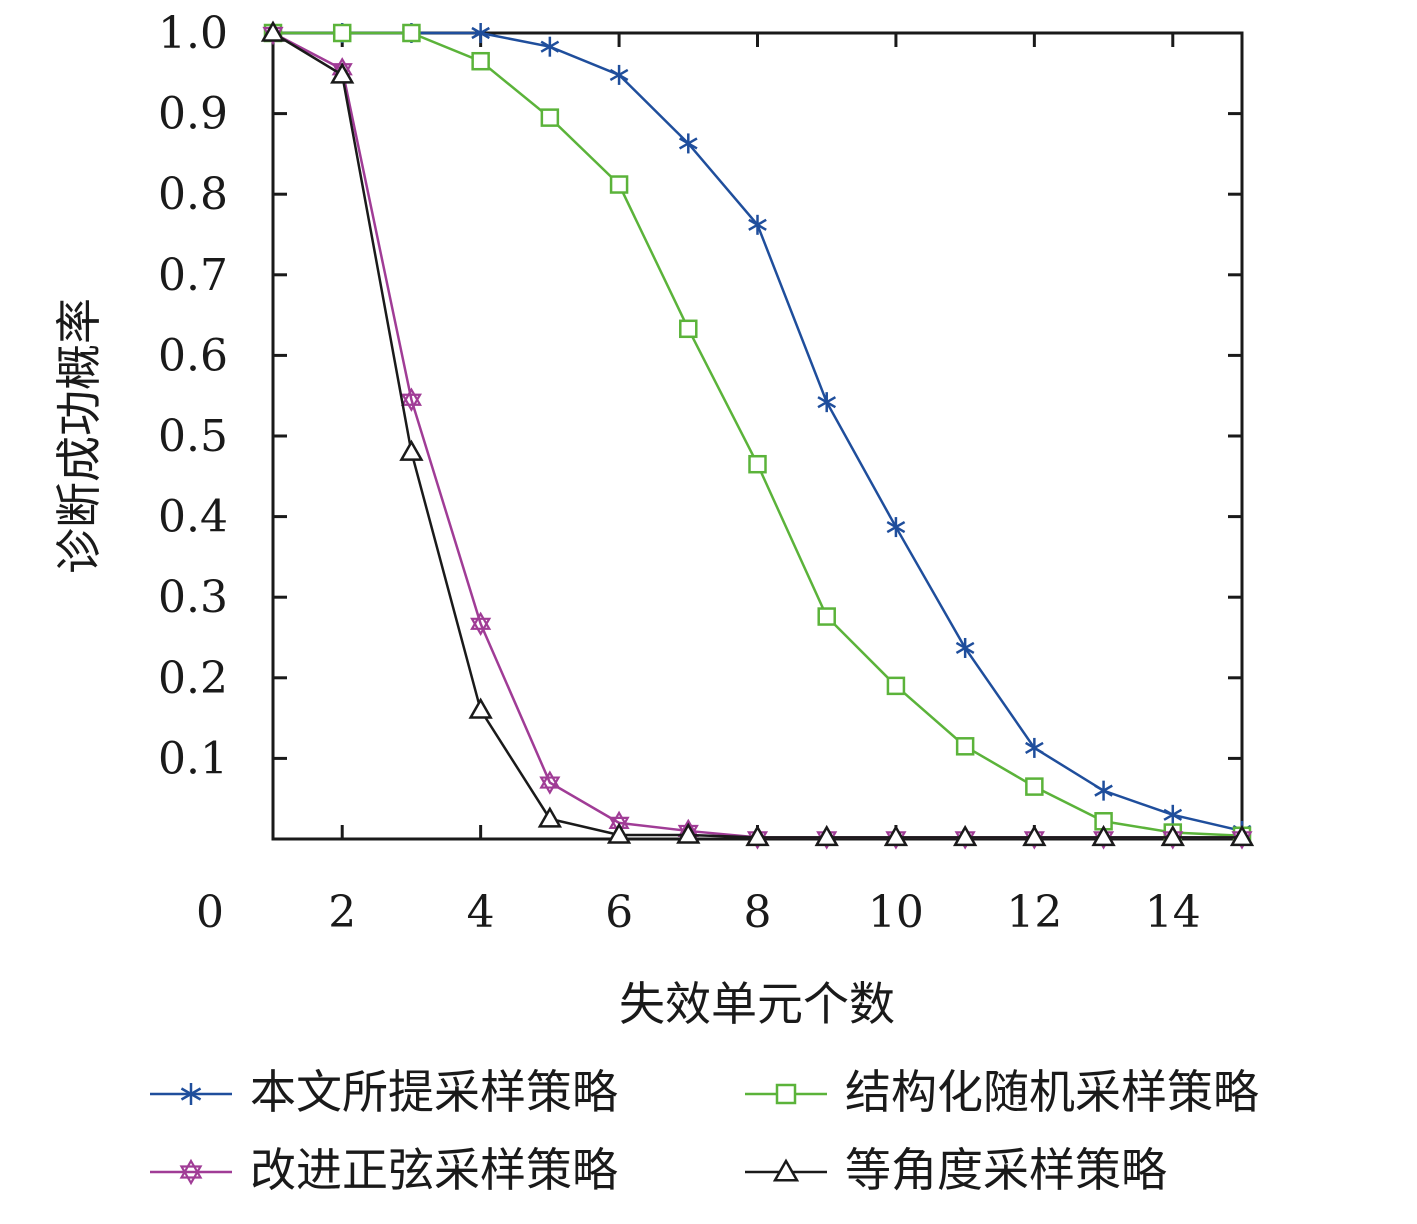  Describe the element at coordinates (896, 912) in the screenshot. I see `x-tick-label: 10` at that location.